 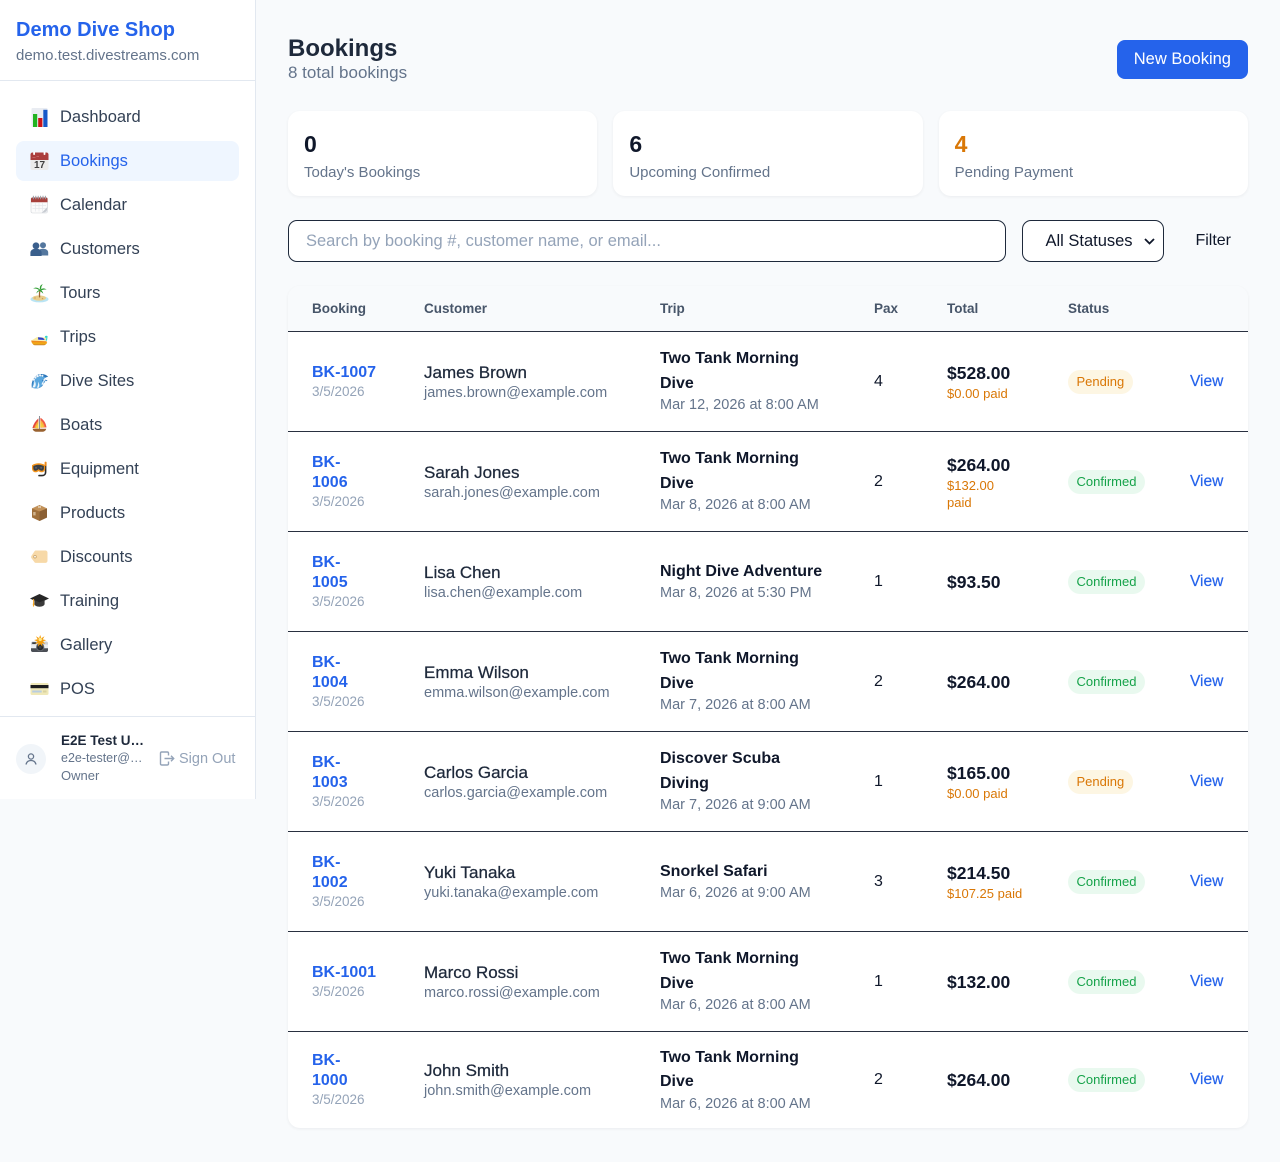 What do you see at coordinates (40, 165) in the screenshot?
I see `svg-text: 17` at bounding box center [40, 165].